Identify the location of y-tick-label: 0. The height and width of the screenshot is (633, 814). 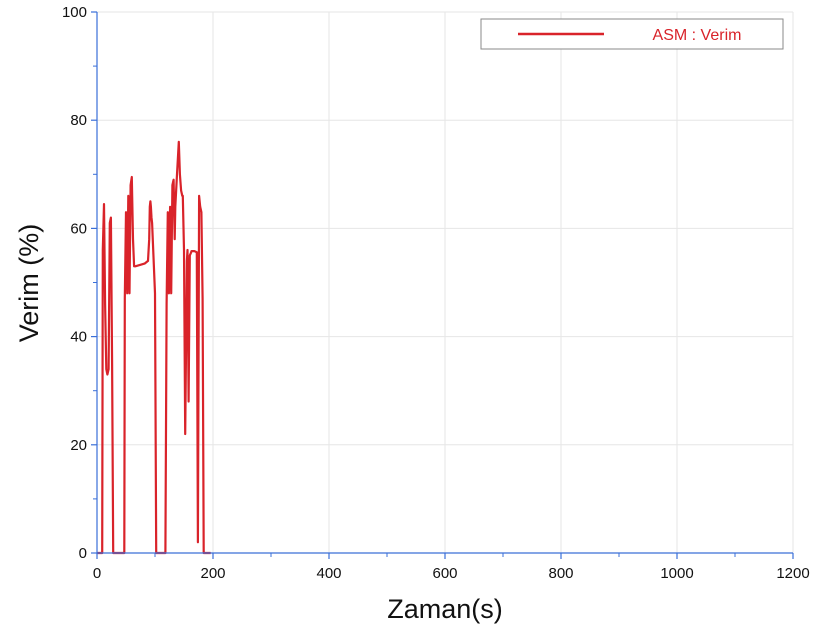
(83, 553).